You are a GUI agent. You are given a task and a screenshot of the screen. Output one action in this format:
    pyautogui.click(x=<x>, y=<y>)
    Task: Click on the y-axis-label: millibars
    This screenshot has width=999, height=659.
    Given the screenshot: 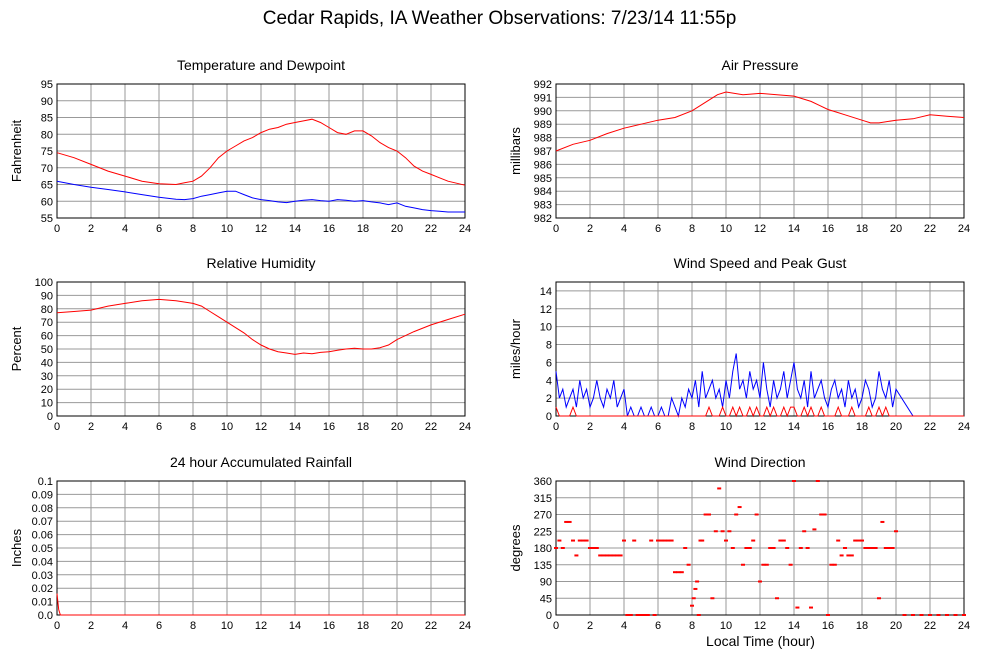 What is the action you would take?
    pyautogui.click(x=515, y=151)
    